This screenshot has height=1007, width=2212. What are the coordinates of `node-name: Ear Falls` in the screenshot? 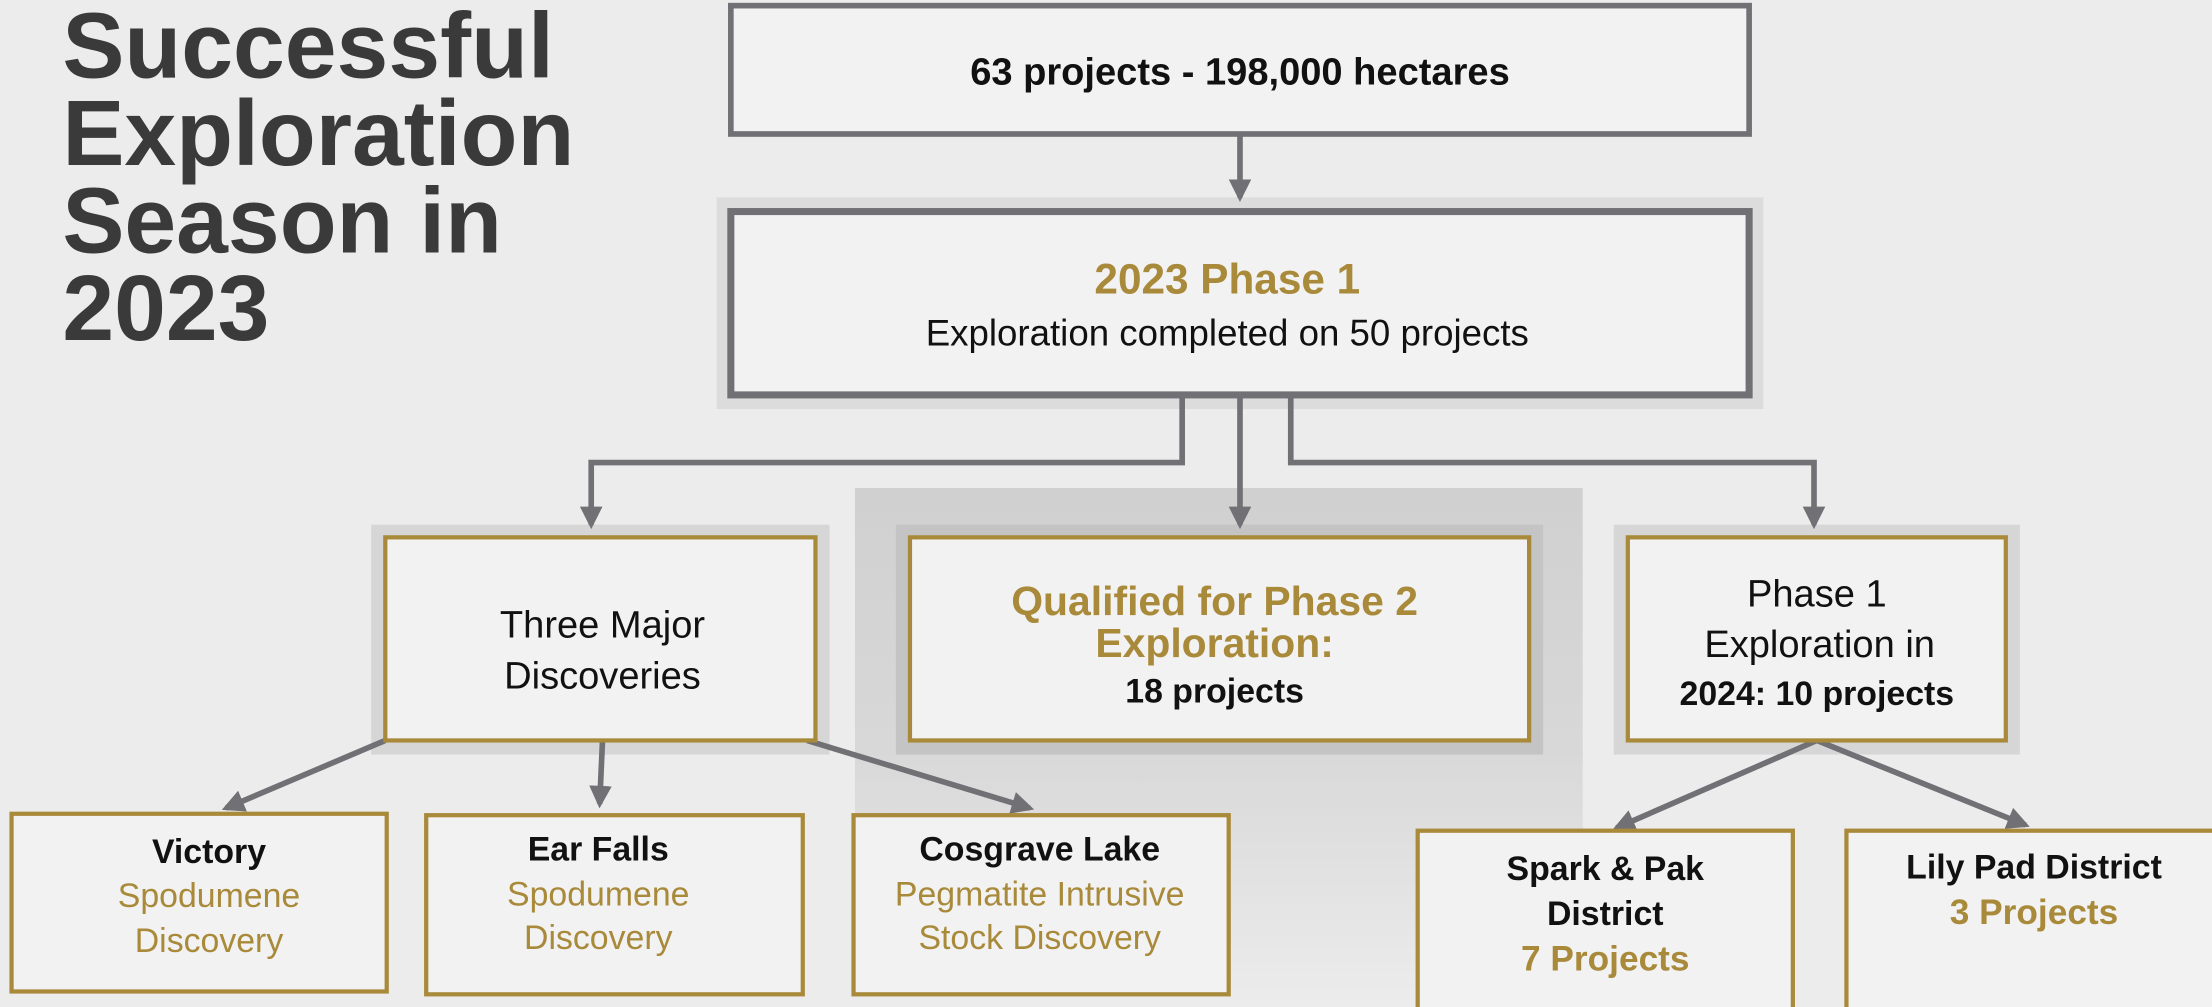 It's located at (598, 849).